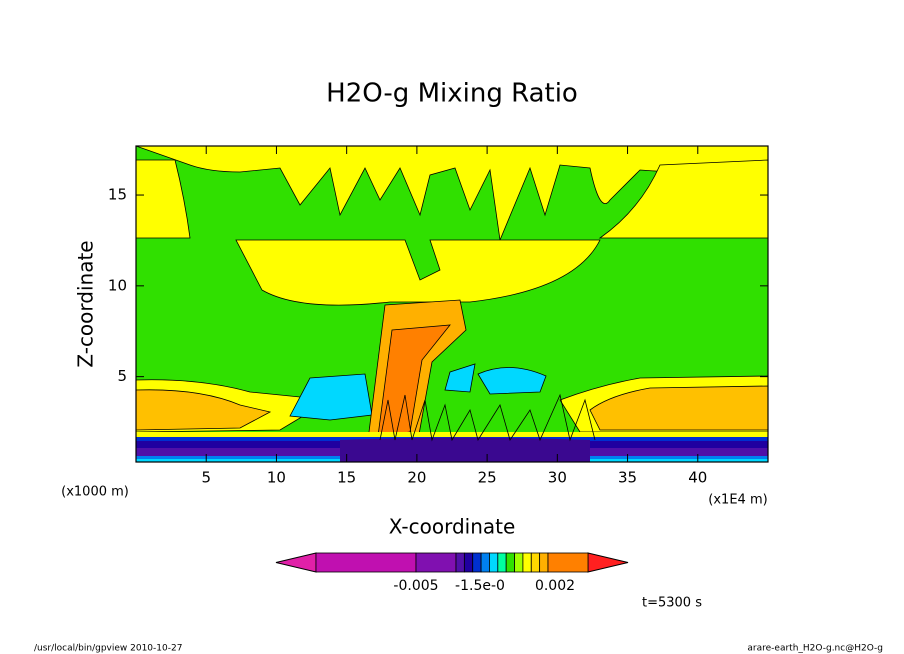 The image size is (904, 654). Describe the element at coordinates (108, 649) in the screenshot. I see `footer: /usr/local/bin/gpview 2010-10-27` at that location.